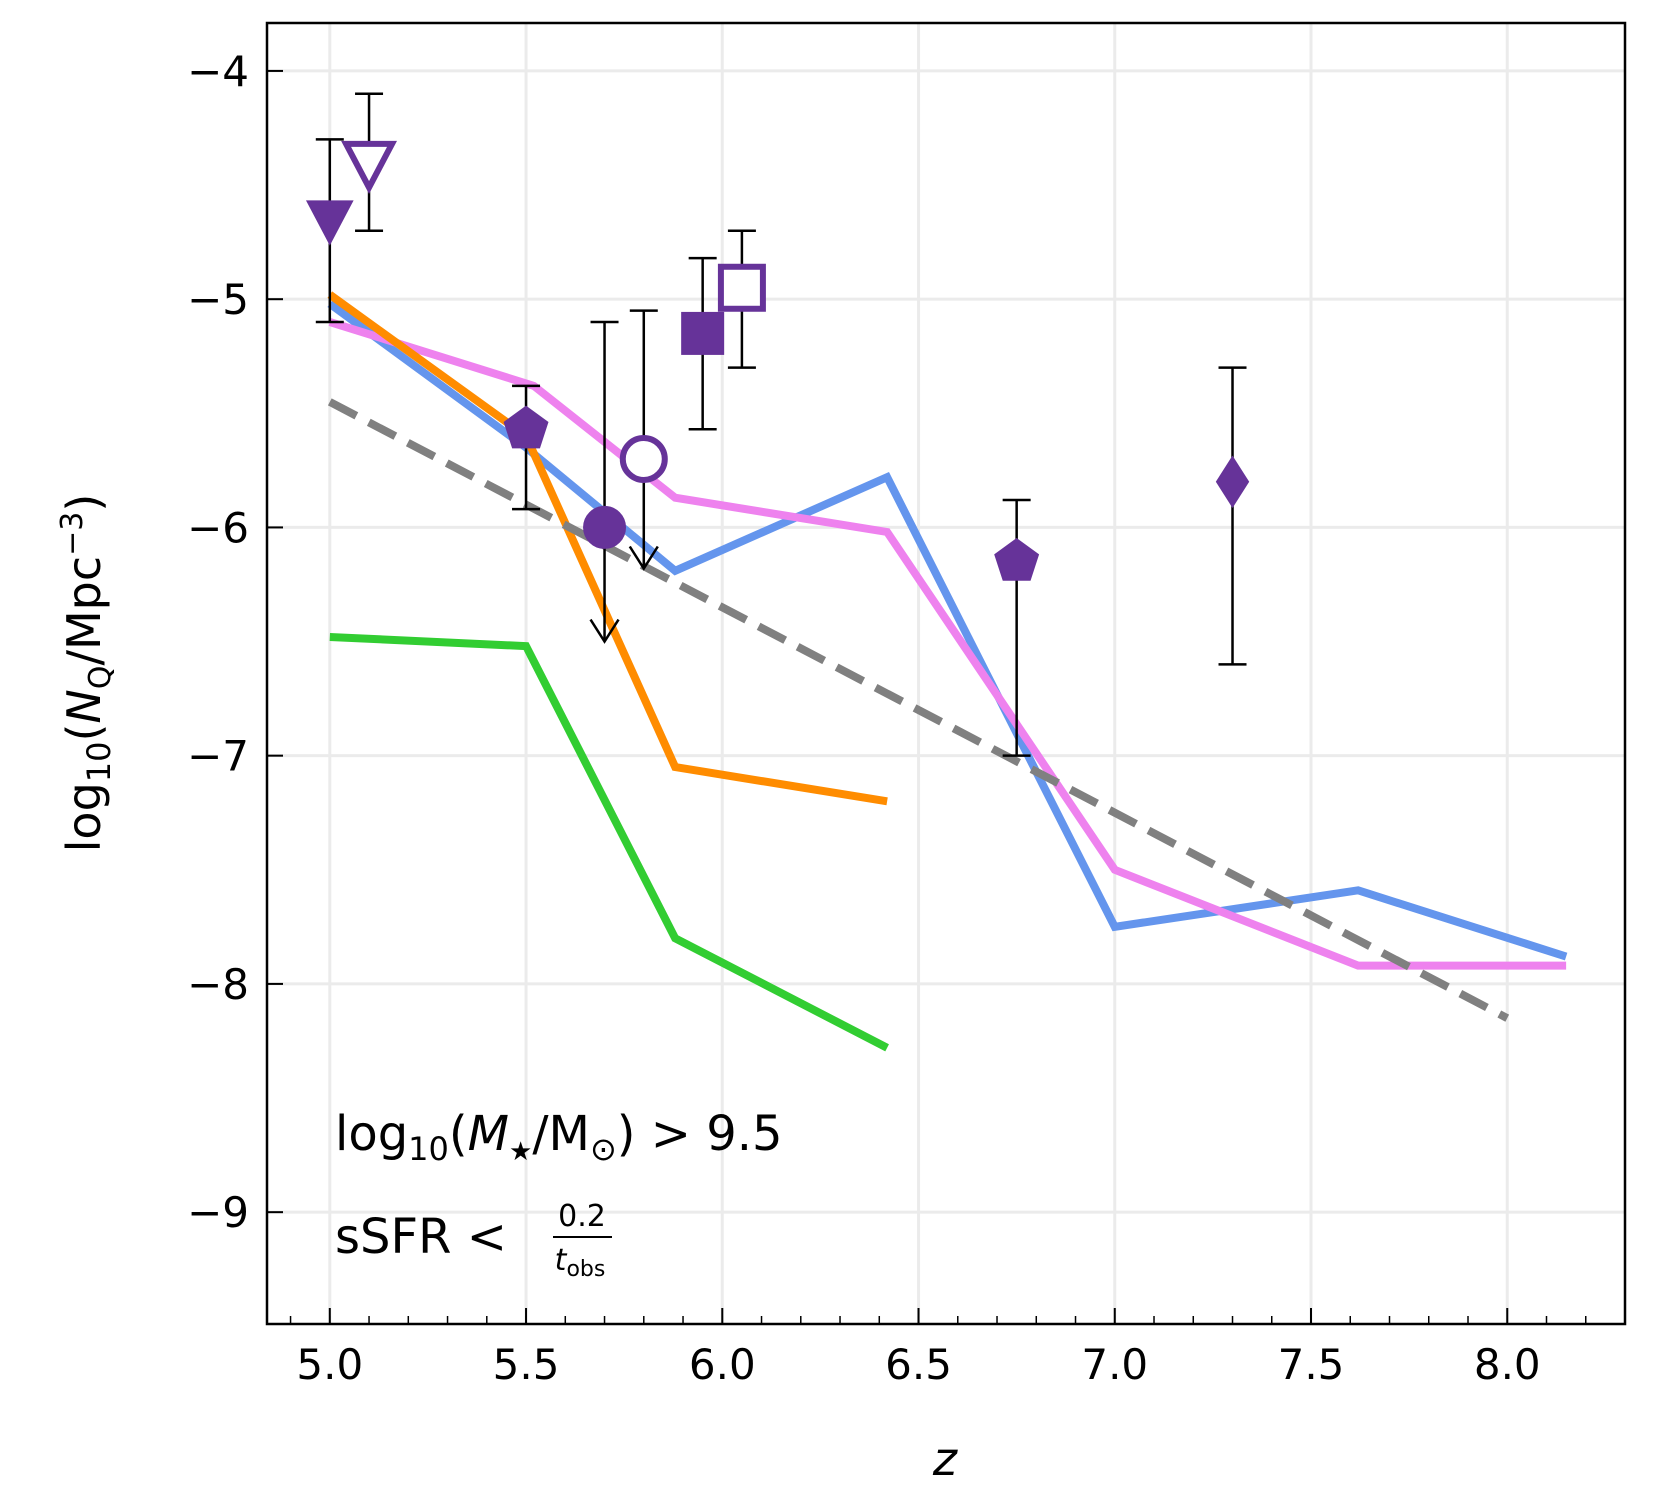 The width and height of the screenshot is (1655, 1500). I want to click on y-tick-label: −9, so click(218, 1212).